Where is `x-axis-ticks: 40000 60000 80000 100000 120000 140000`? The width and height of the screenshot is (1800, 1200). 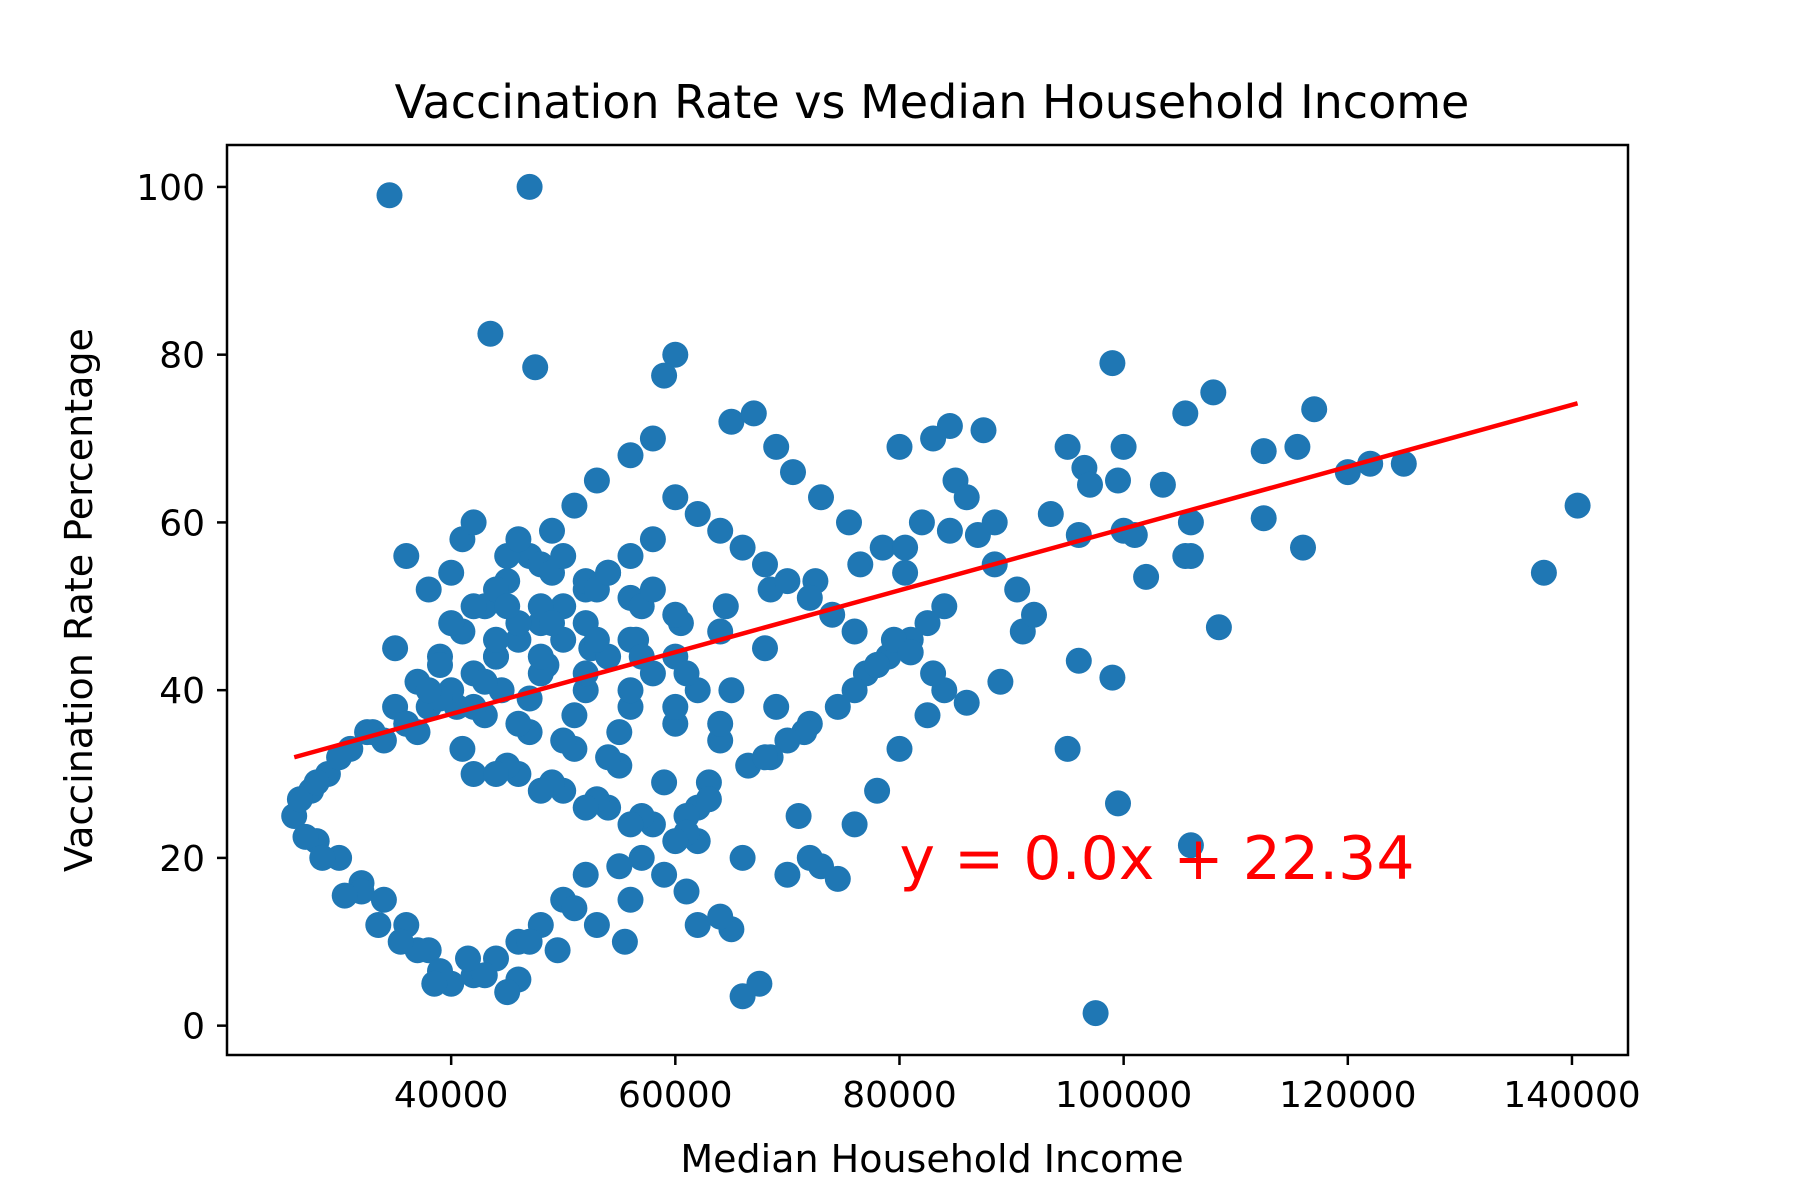
x-axis-ticks: 40000 60000 80000 100000 120000 140000 is located at coordinates (1017, 1085).